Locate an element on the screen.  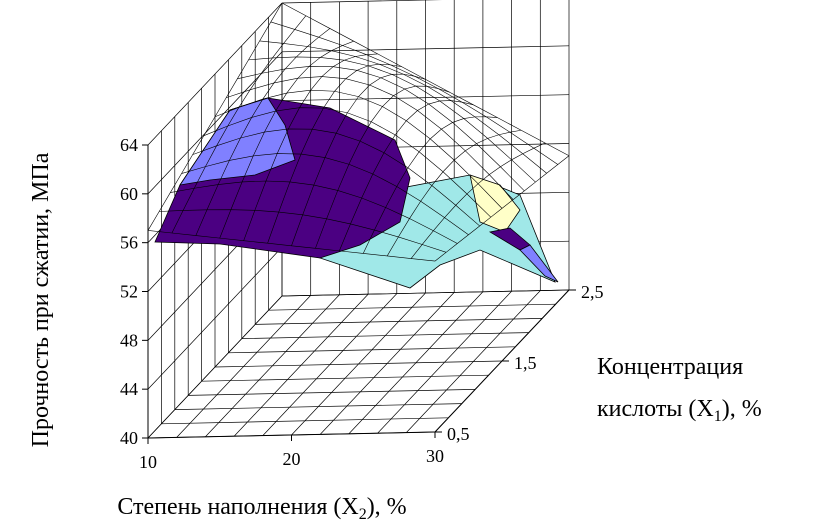
y-tick-label: 1,5 is located at coordinates (525, 363).